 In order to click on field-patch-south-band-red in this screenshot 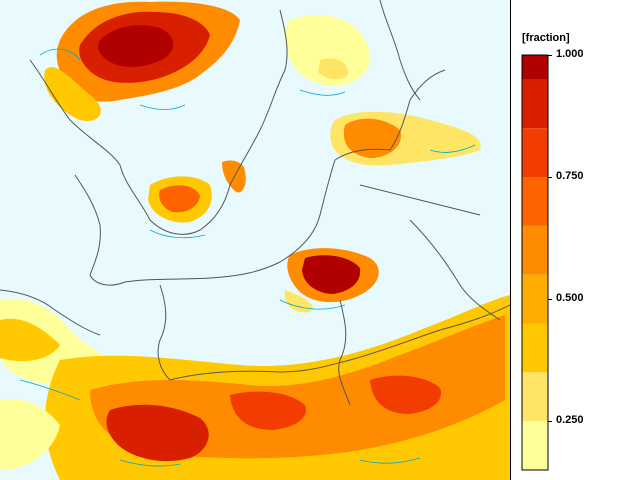, I will do `click(157, 433)`.